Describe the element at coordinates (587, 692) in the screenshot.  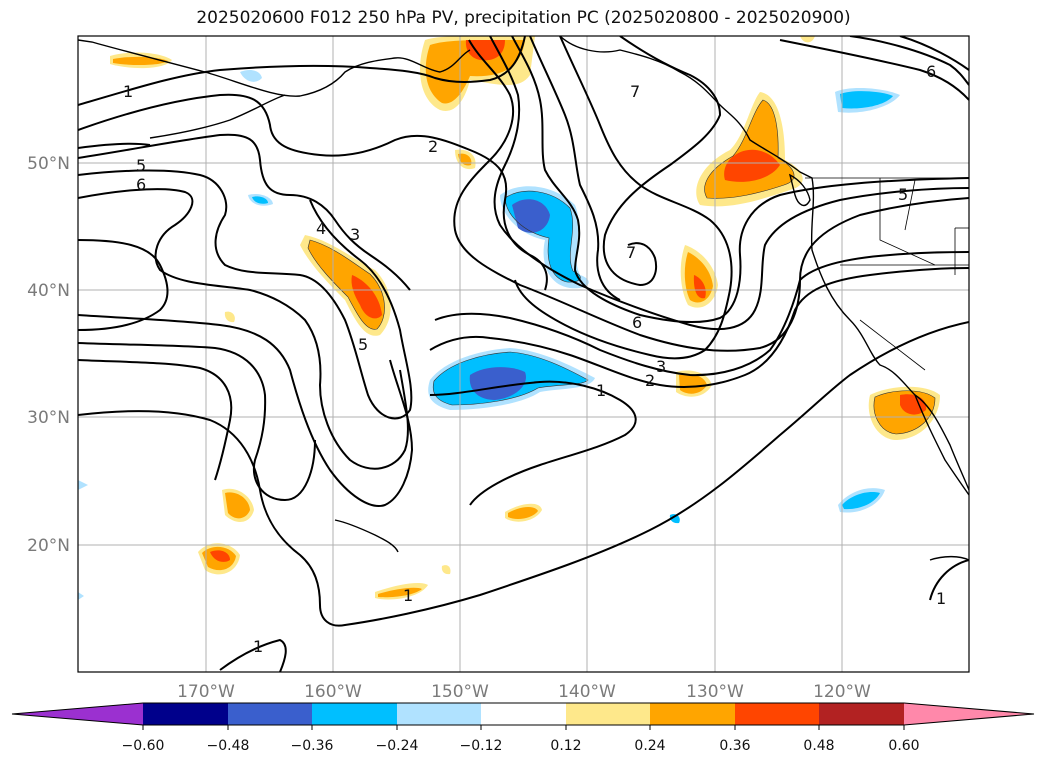
I see `lon-label: 140°W` at that location.